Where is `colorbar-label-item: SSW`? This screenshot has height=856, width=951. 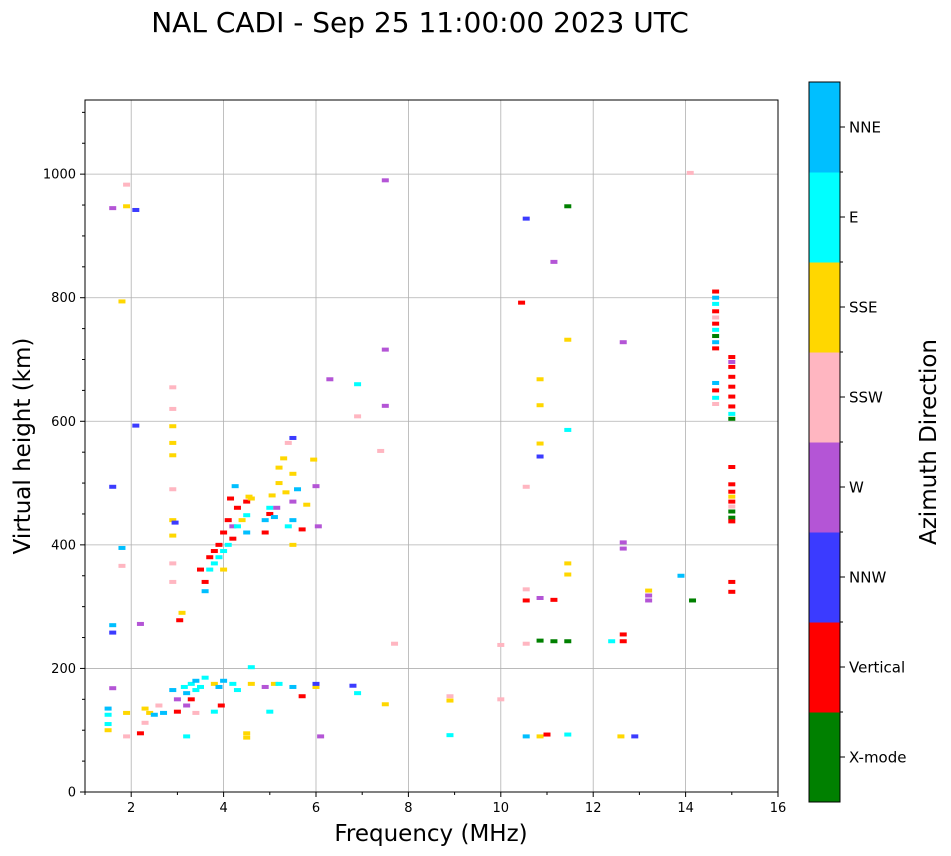
colorbar-label-item: SSW is located at coordinates (866, 398).